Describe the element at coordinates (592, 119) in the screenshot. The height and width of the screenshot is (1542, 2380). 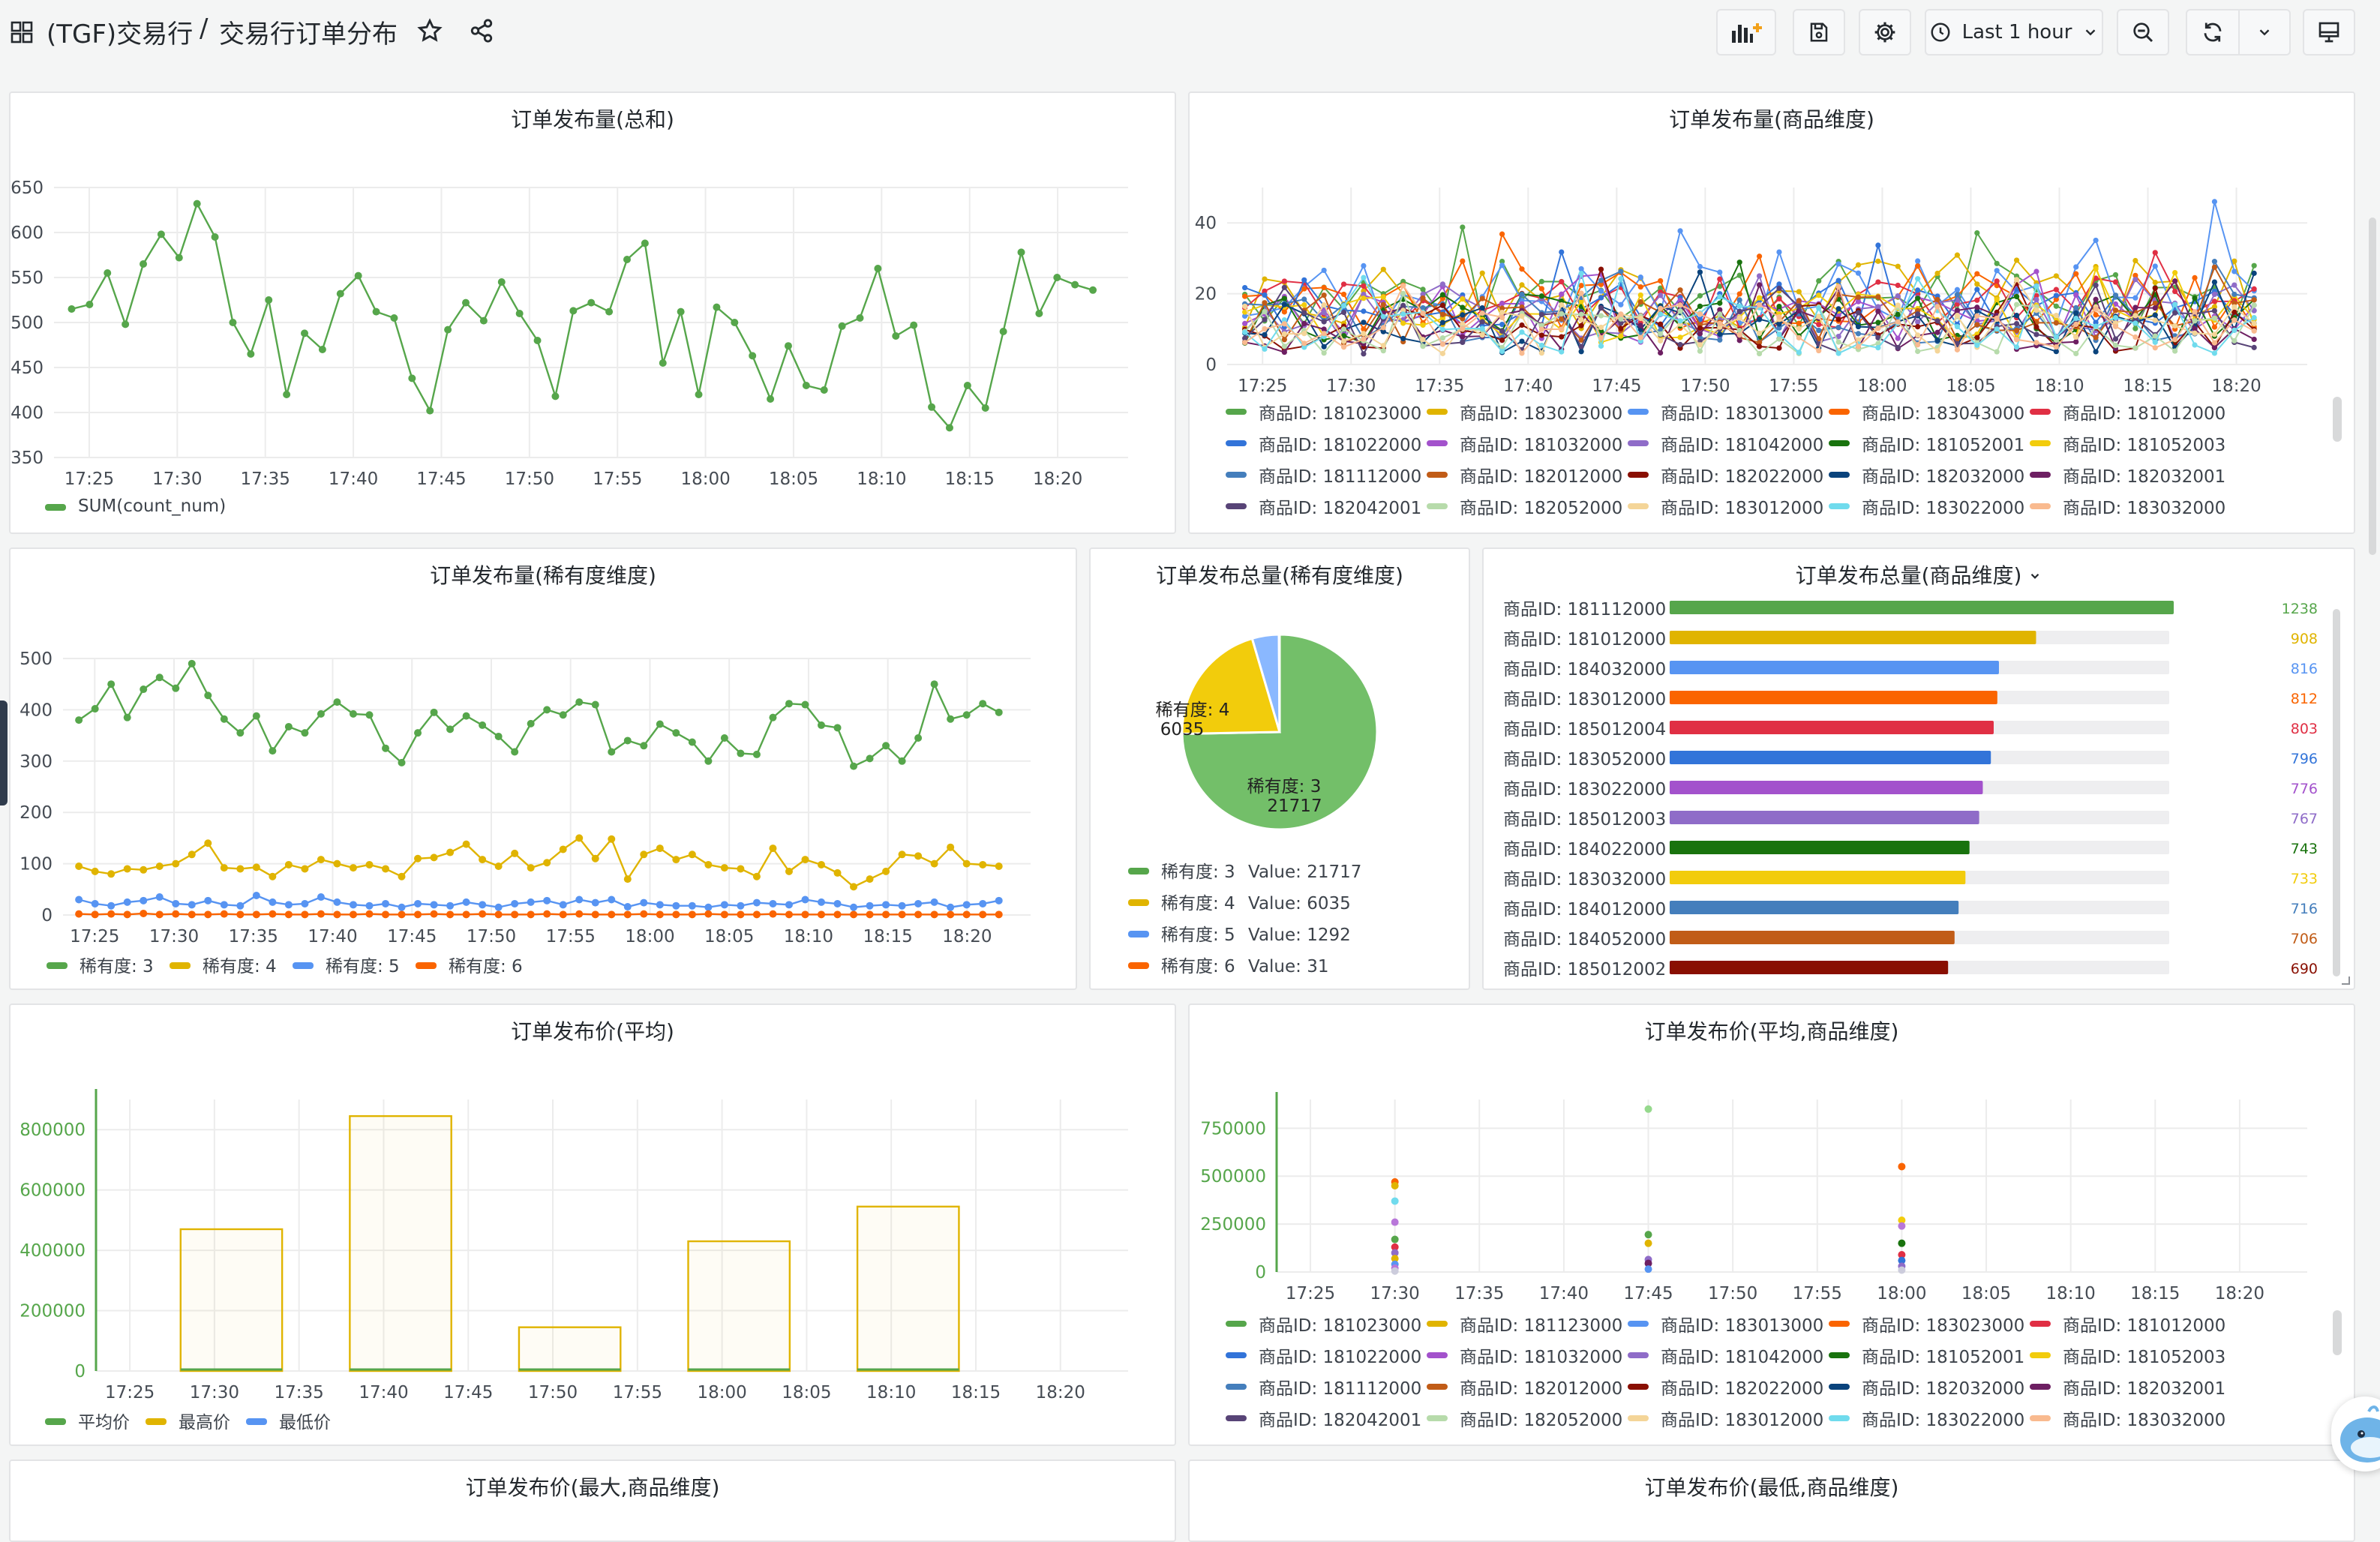
I see `panel-title: 订单发布量(总和)` at that location.